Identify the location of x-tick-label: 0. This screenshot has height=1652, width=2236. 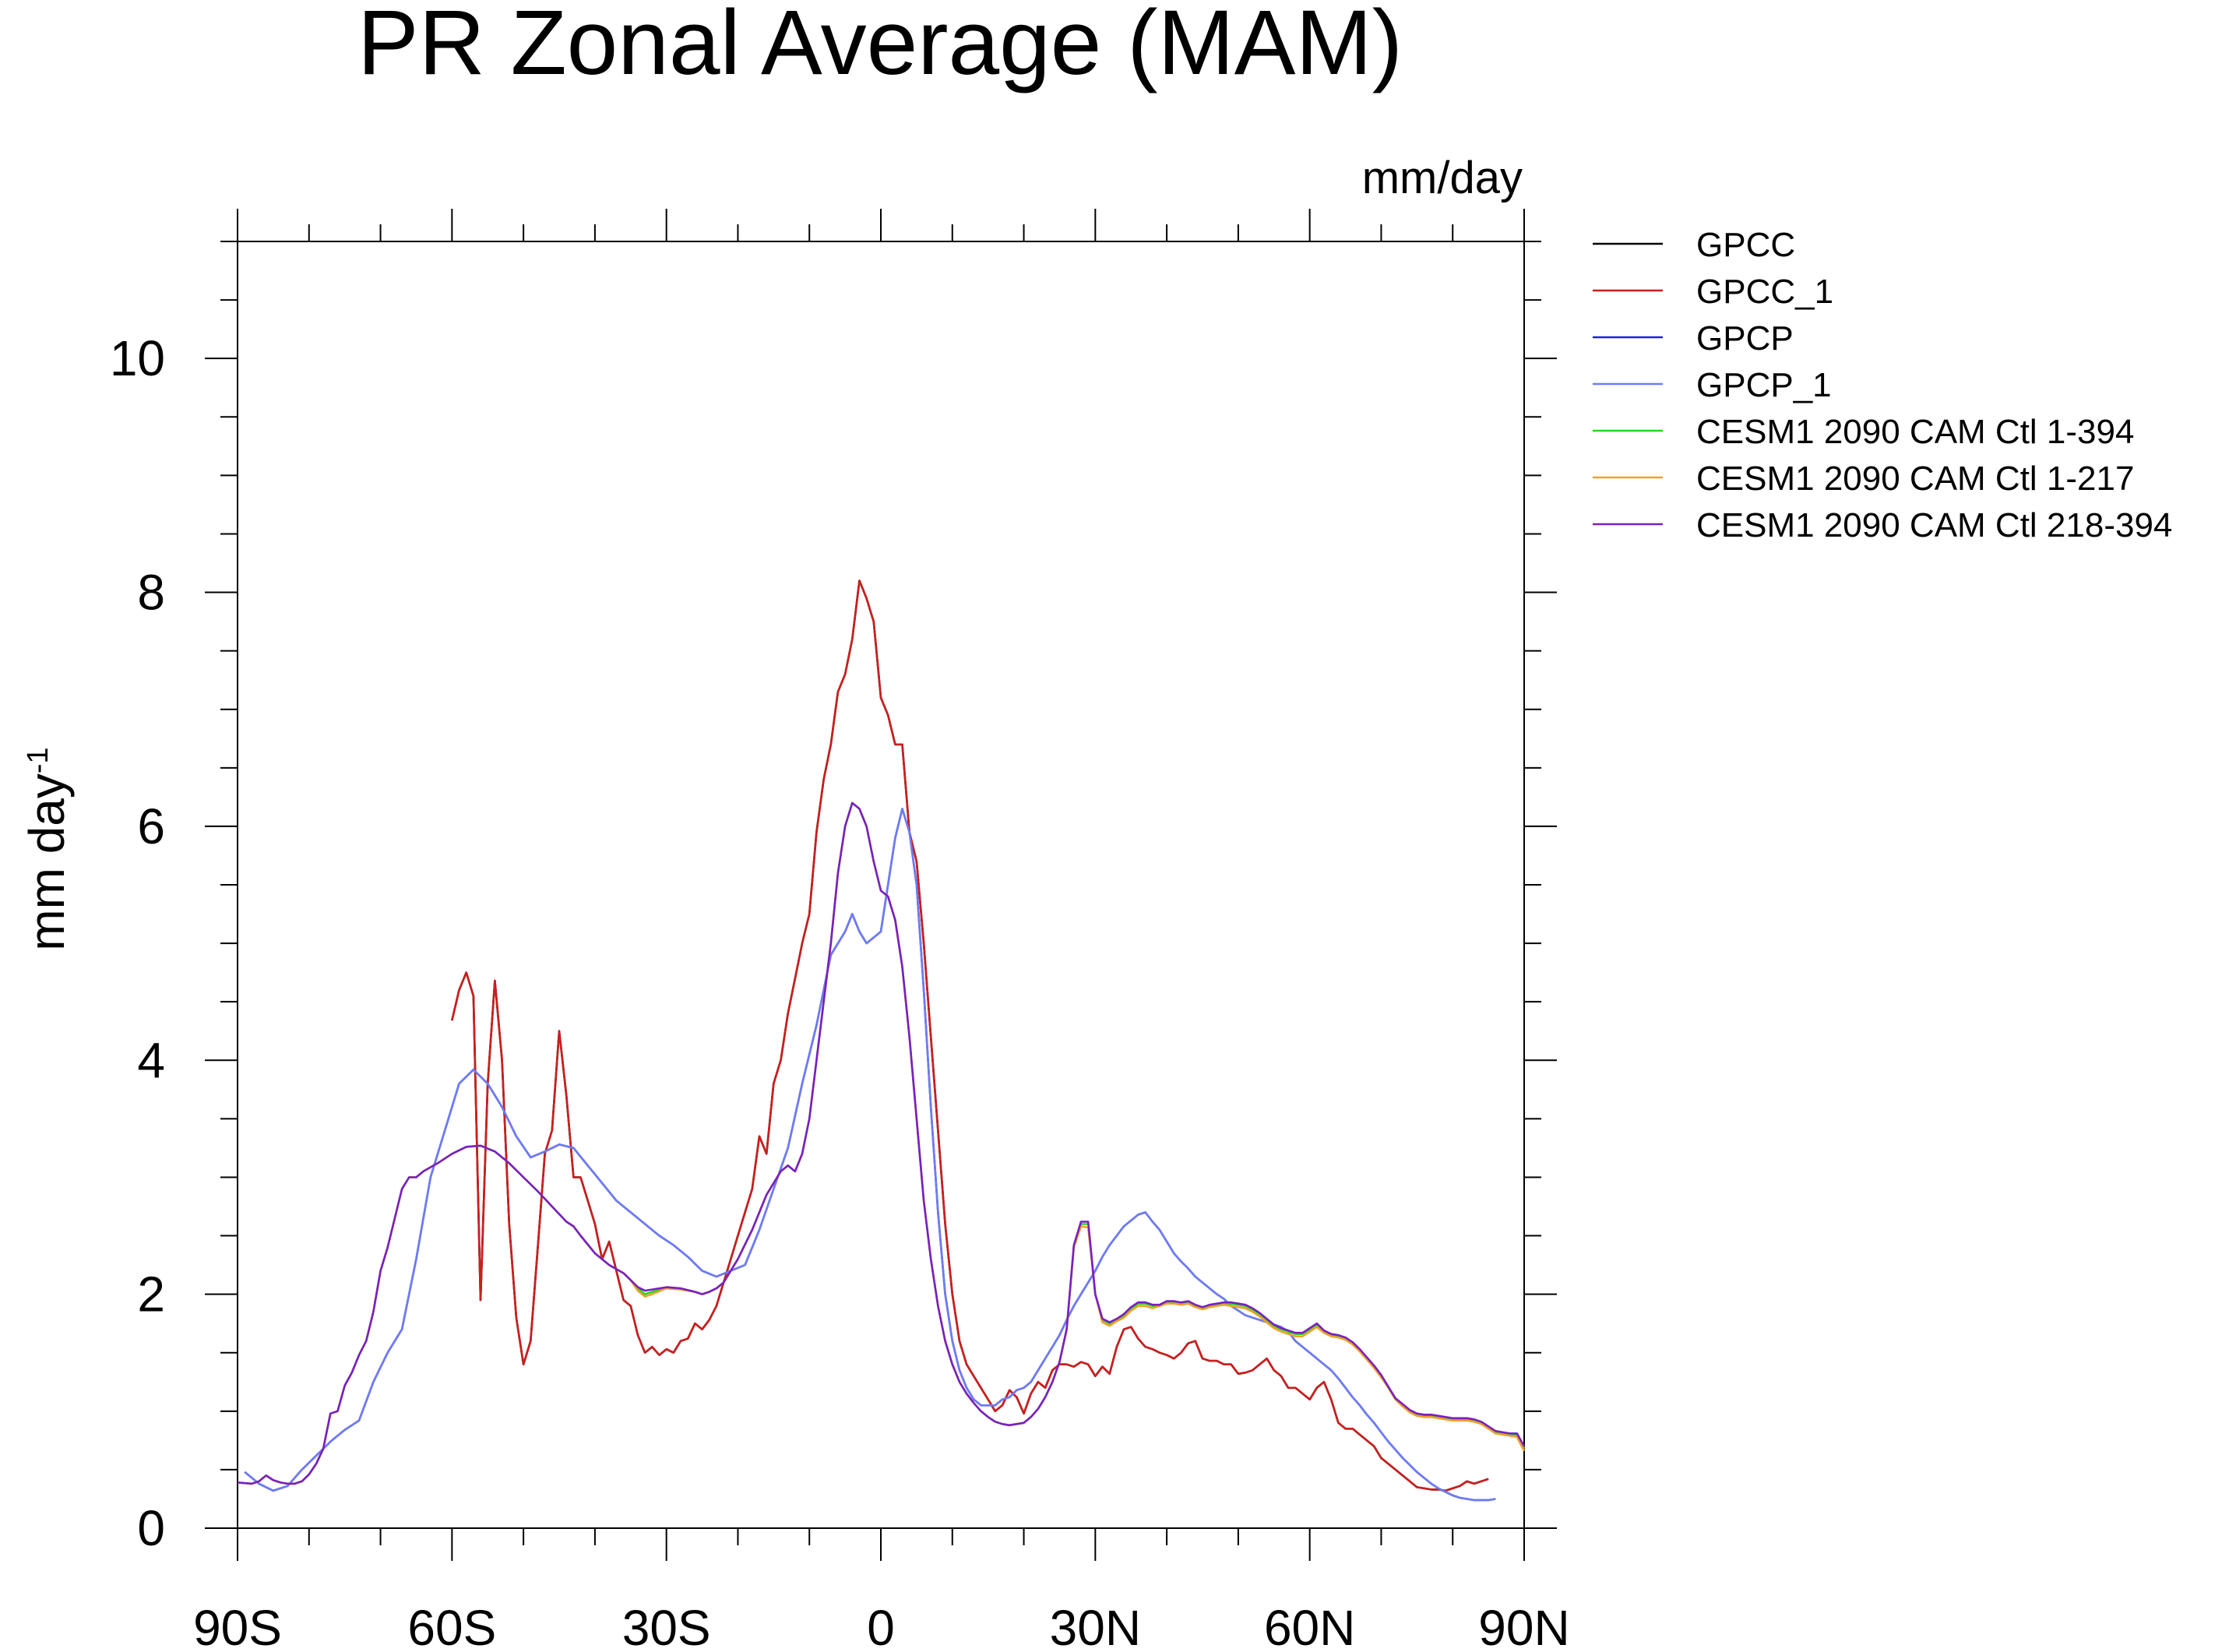
(881, 1626).